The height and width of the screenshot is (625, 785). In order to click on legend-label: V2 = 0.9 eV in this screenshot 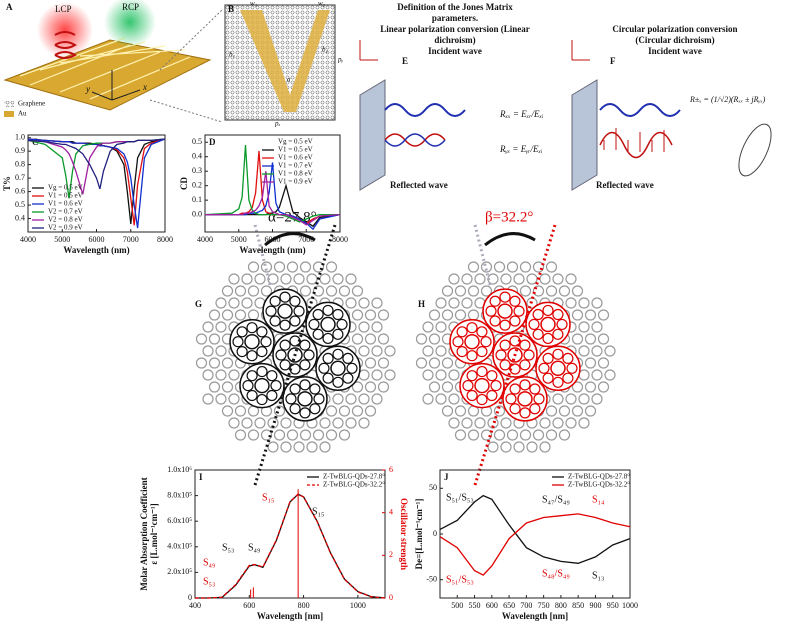, I will do `click(65, 228)`.